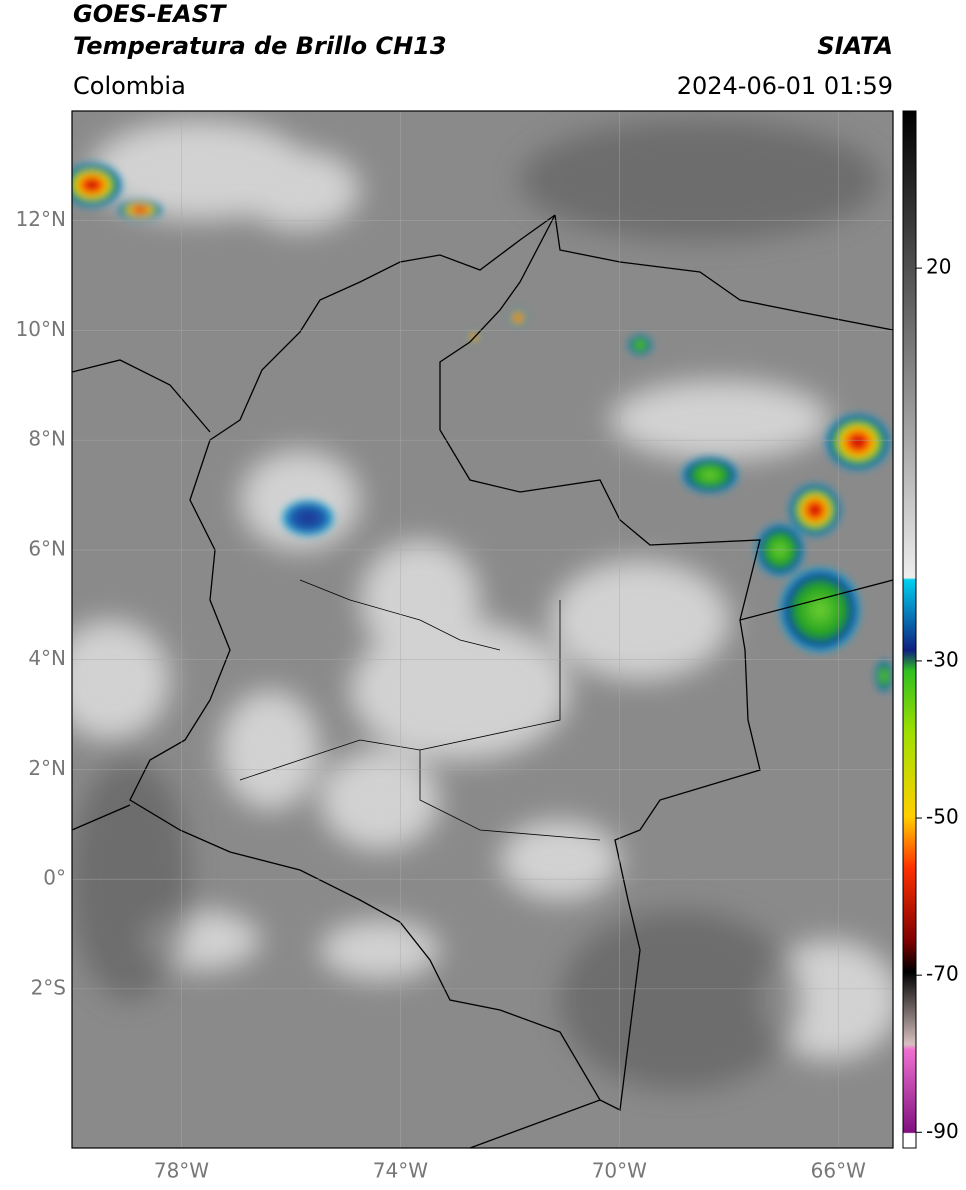  Describe the element at coordinates (855, 46) in the screenshot. I see `source: SIATA` at that location.